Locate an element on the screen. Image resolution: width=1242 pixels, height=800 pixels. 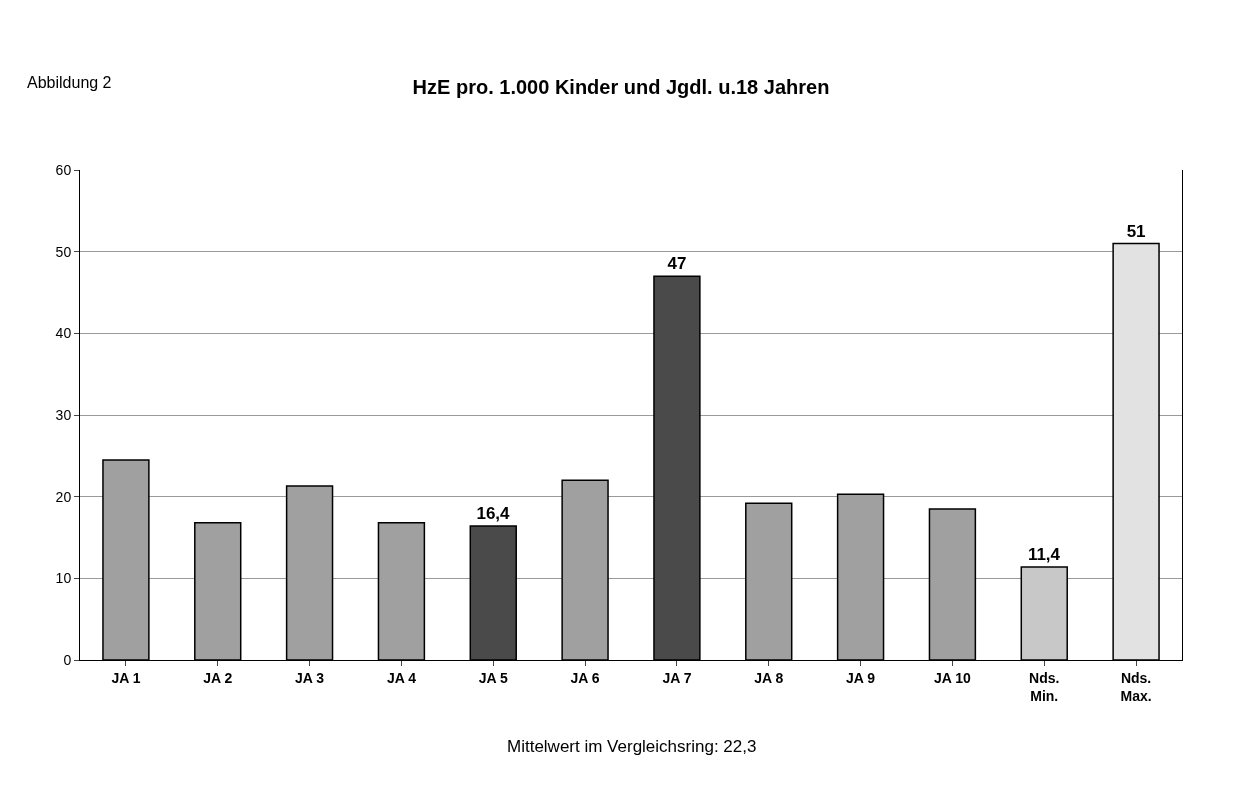
y-tick-label: 20 is located at coordinates (63, 496).